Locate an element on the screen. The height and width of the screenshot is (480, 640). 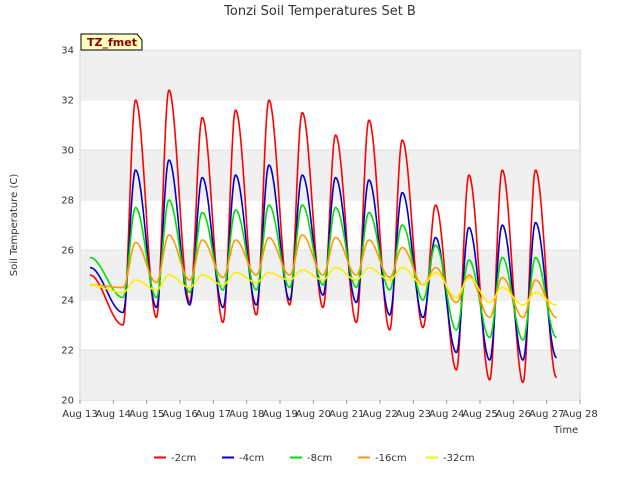
x-tick-label: Aug 27 is located at coordinates (546, 414).